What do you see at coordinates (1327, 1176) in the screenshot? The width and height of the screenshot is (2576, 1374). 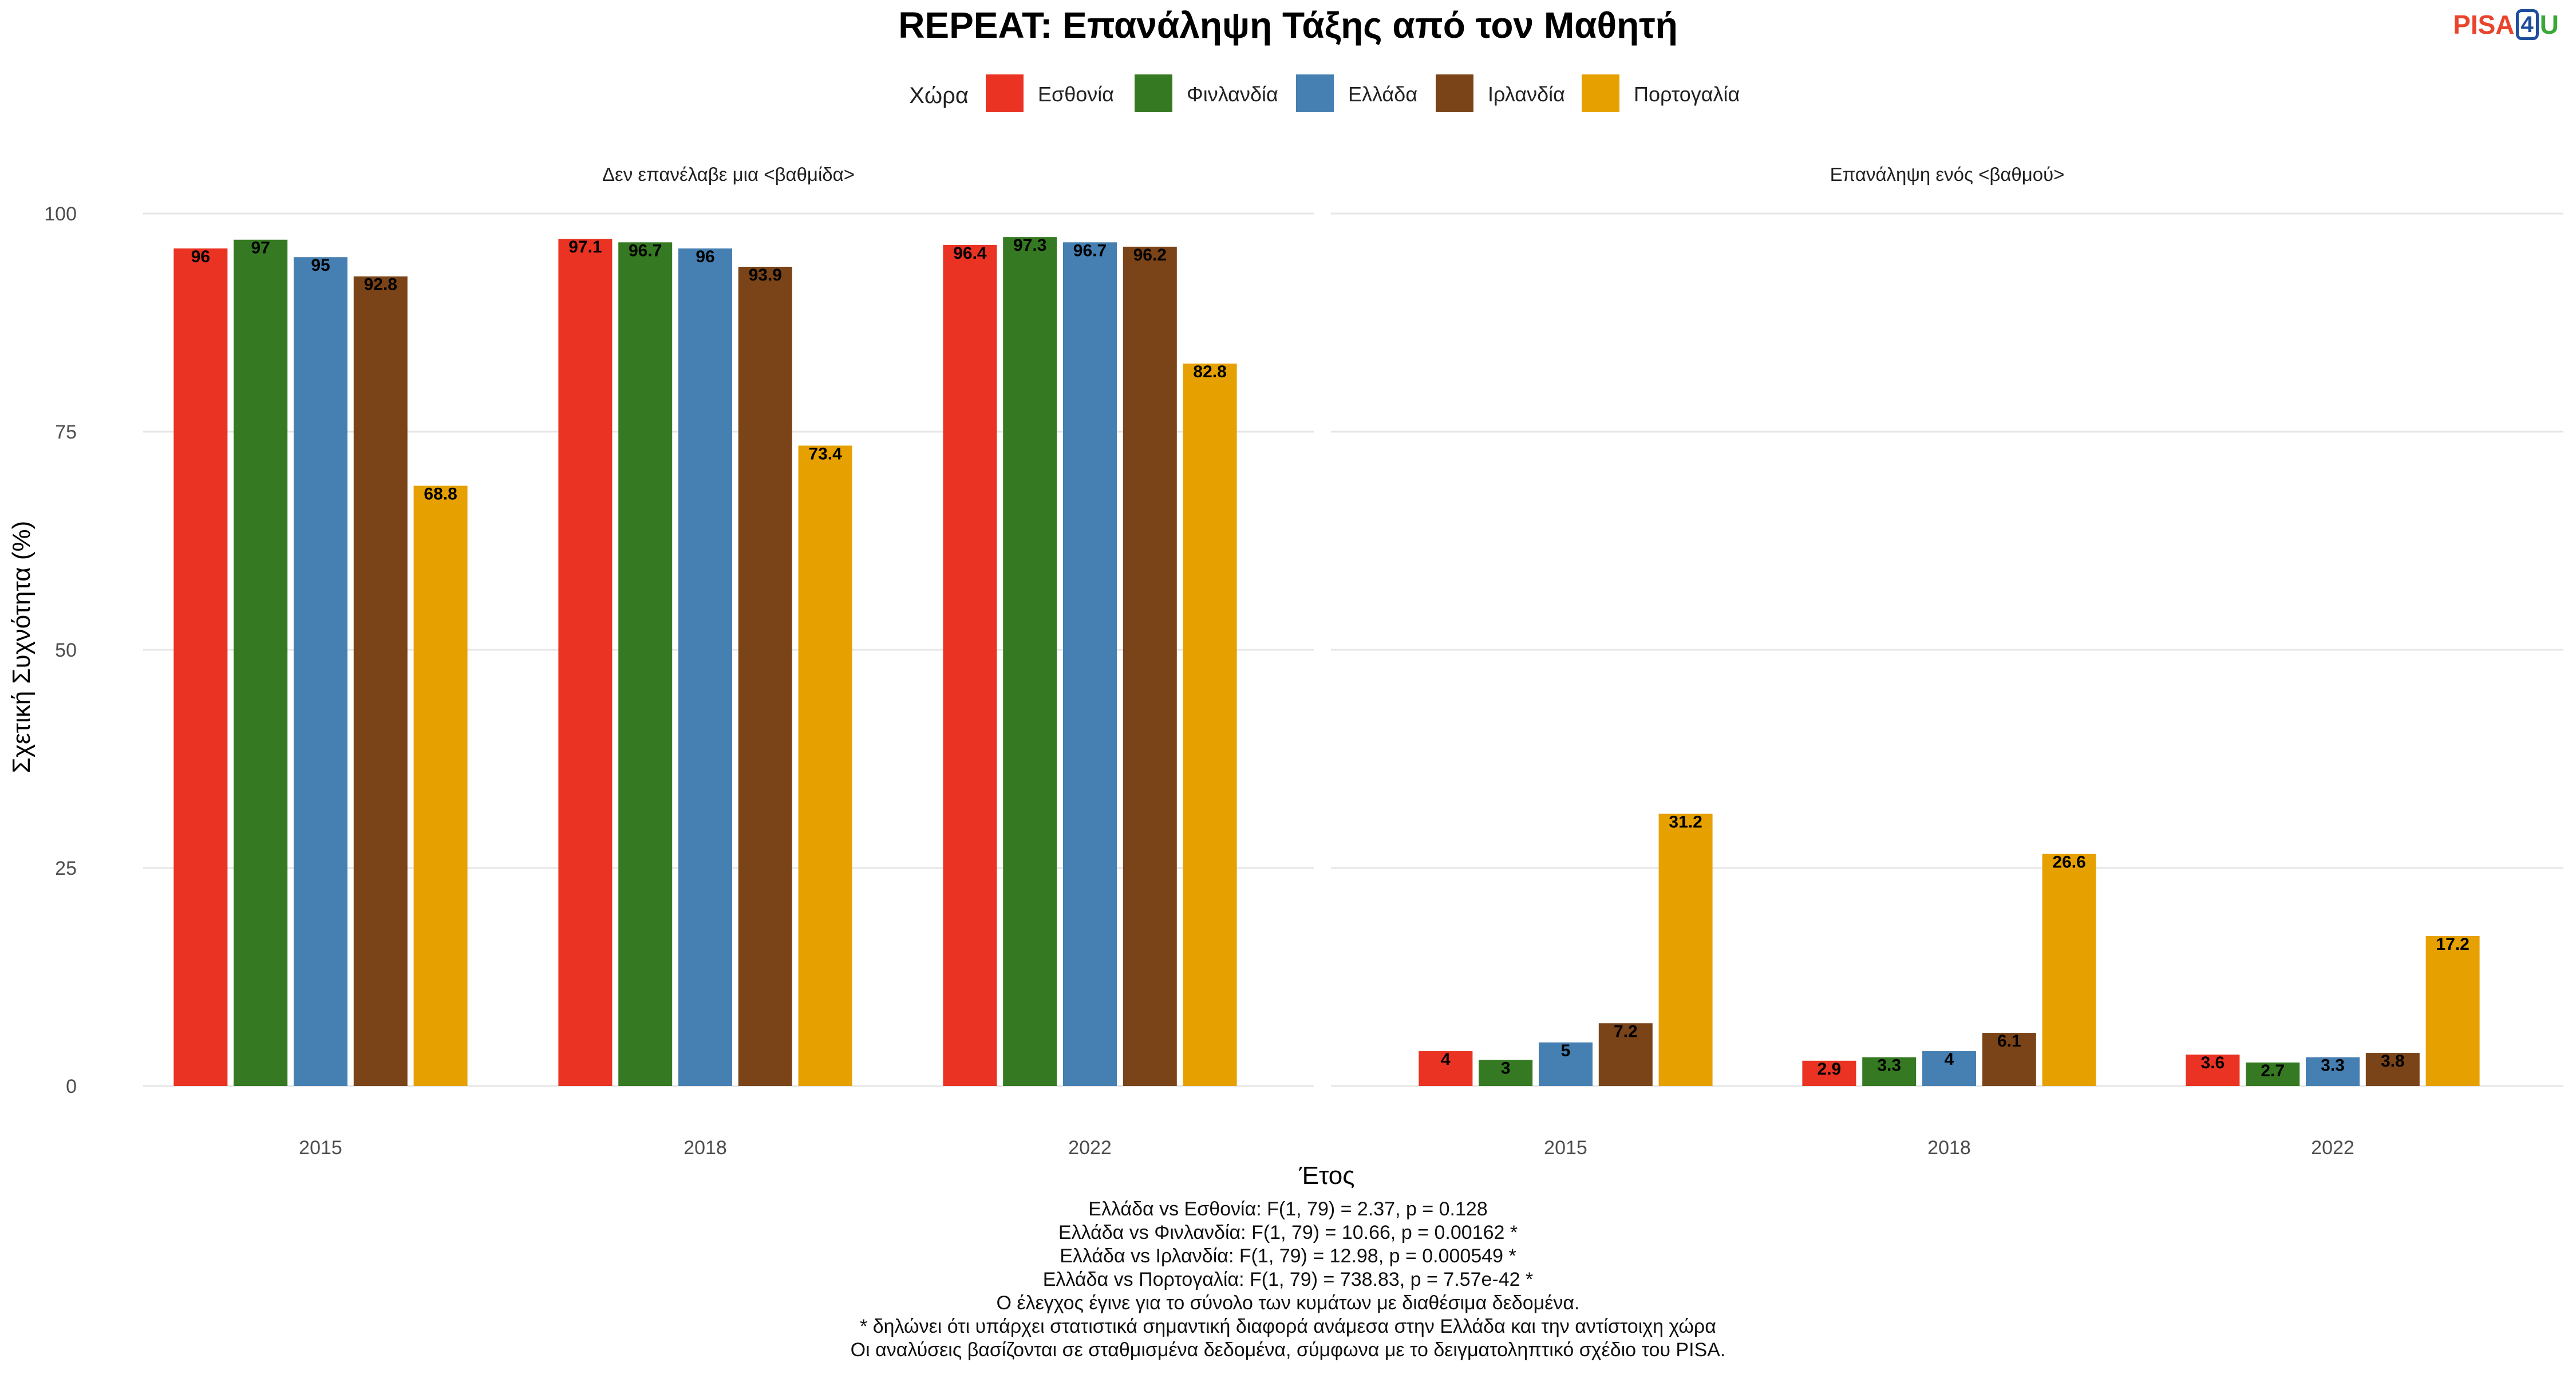 I see `x-axis-label: Έτος` at bounding box center [1327, 1176].